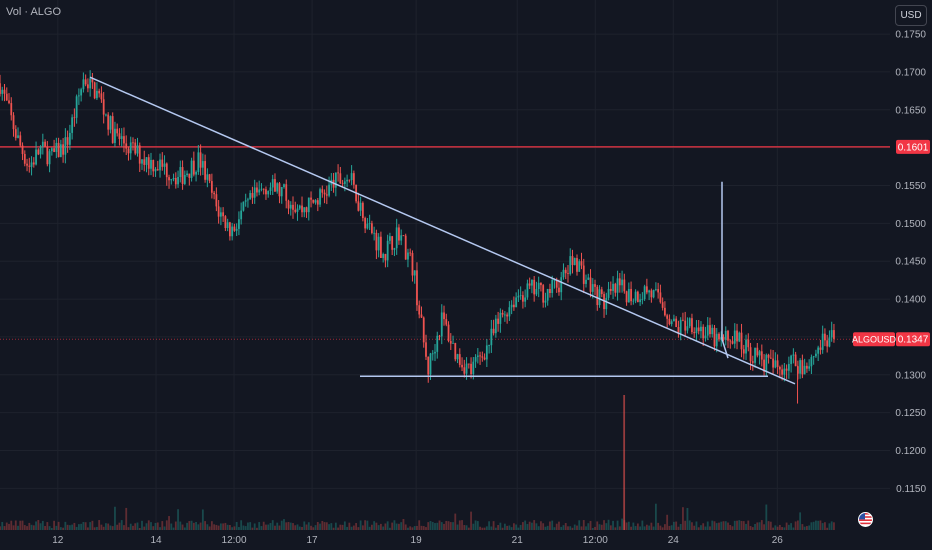 The width and height of the screenshot is (932, 550). Describe the element at coordinates (910, 375) in the screenshot. I see `y-tick-label: 0.1300` at that location.